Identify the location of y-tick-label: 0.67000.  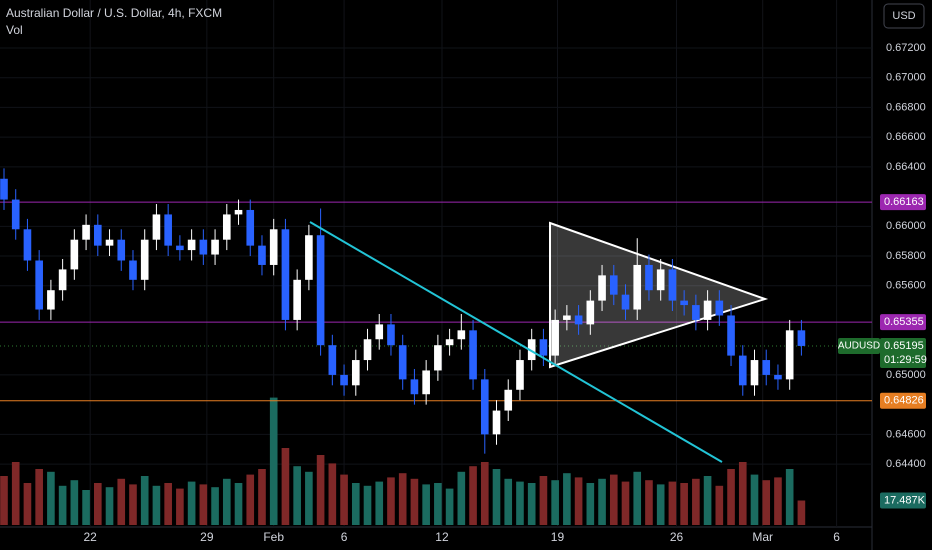
(906, 78).